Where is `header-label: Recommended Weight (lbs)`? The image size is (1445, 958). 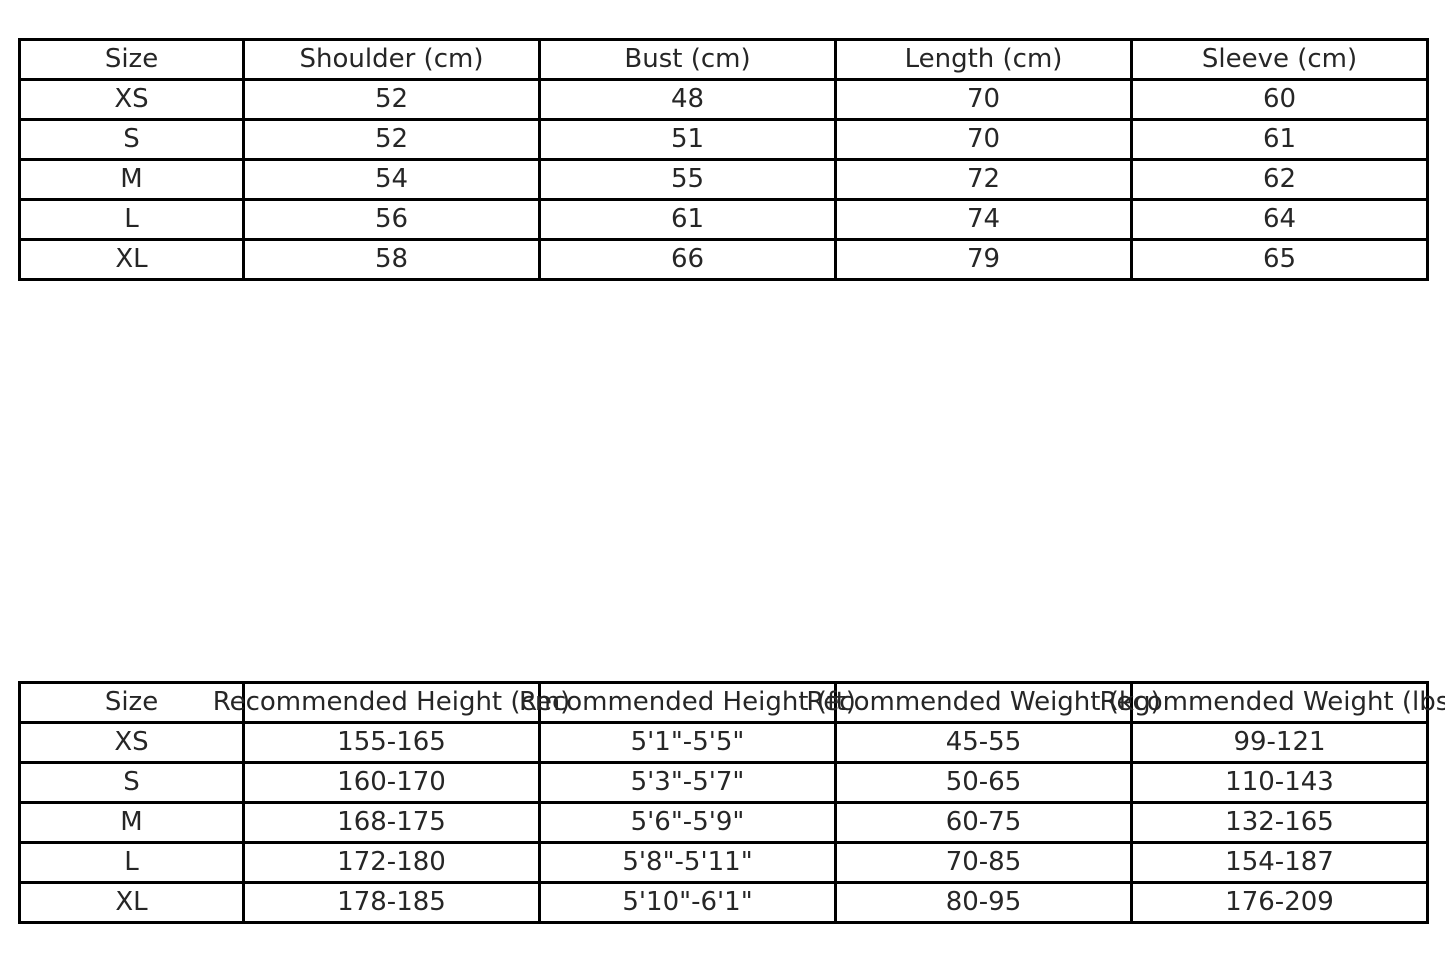
header-label: Recommended Weight (lbs) is located at coordinates (1272, 701).